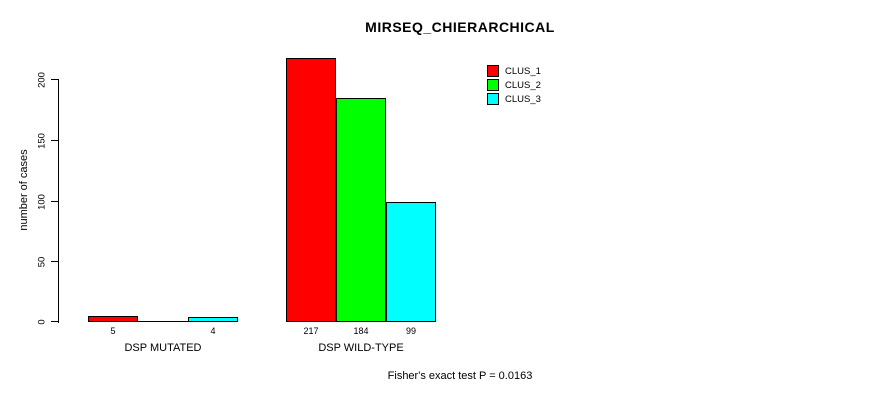 The height and width of the screenshot is (400, 890). Describe the element at coordinates (523, 99) in the screenshot. I see `legend-label: CLUS_3` at that location.